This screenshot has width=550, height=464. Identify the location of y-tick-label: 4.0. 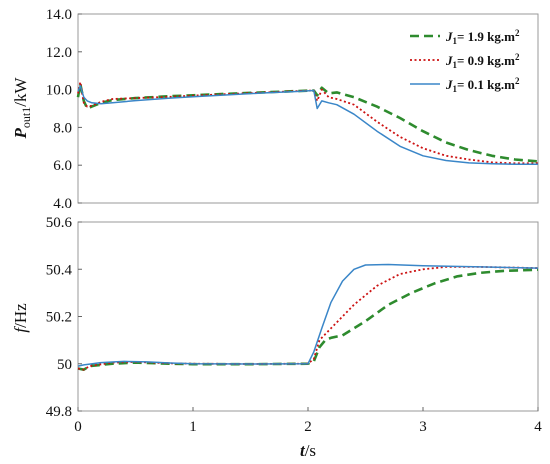
(62, 204).